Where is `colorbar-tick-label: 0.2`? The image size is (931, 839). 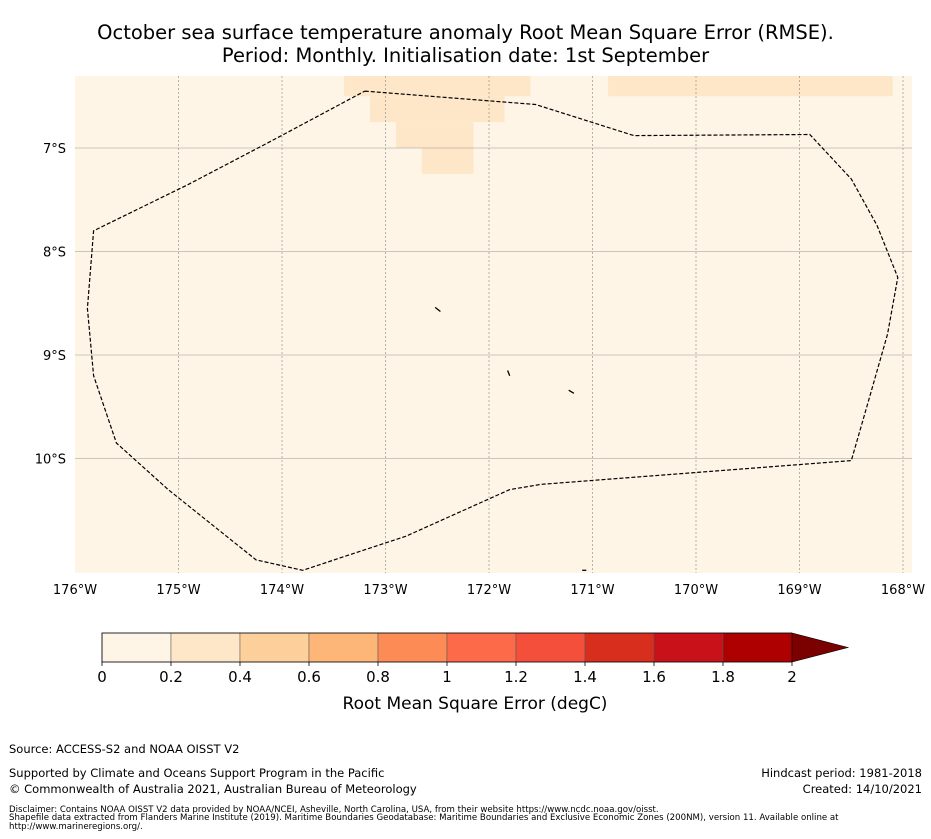
colorbar-tick-label: 0.2 is located at coordinates (171, 677).